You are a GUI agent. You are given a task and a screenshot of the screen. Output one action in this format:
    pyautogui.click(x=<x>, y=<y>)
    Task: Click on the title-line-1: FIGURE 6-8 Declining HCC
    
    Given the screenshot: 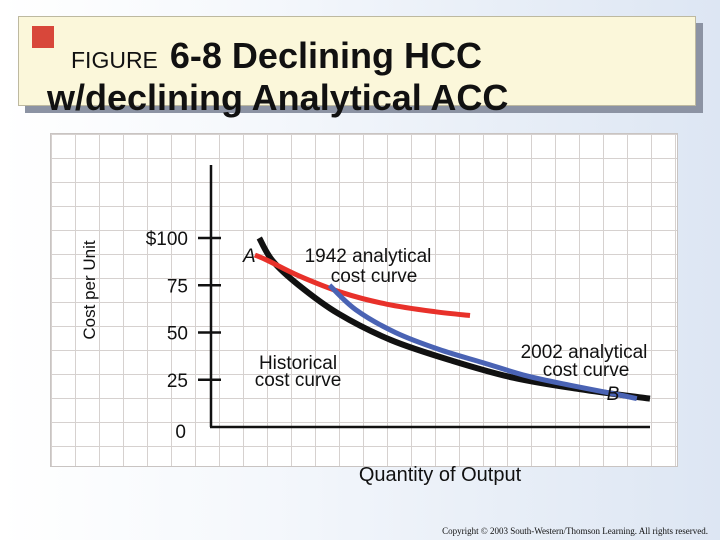 What is the action you would take?
    pyautogui.click(x=276, y=56)
    